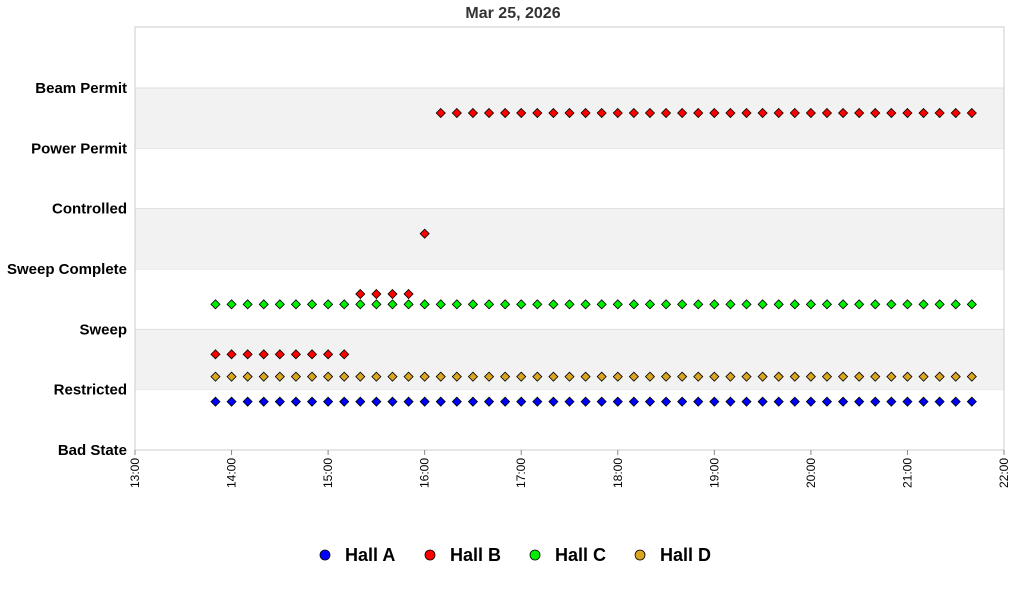 The height and width of the screenshot is (605, 1024). Describe the element at coordinates (907, 473) in the screenshot. I see `x-tick-label: 21:00` at that location.